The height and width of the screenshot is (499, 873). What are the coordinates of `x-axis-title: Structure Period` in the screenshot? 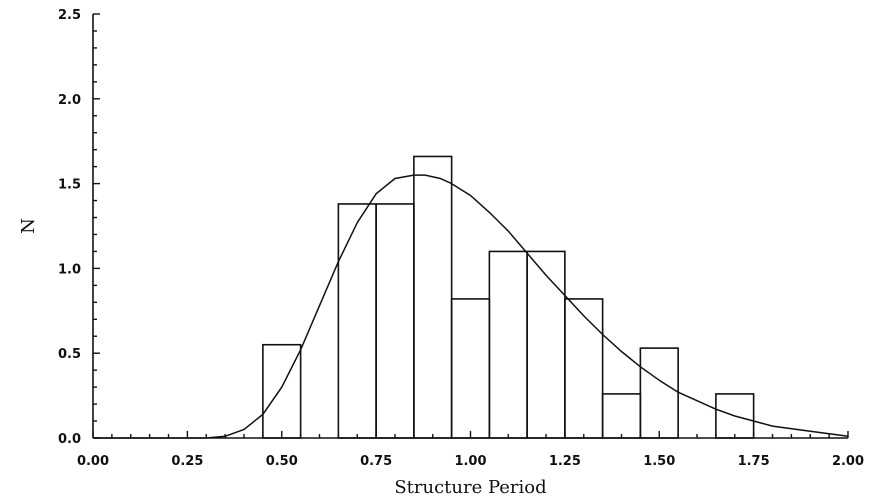 It's located at (470, 487).